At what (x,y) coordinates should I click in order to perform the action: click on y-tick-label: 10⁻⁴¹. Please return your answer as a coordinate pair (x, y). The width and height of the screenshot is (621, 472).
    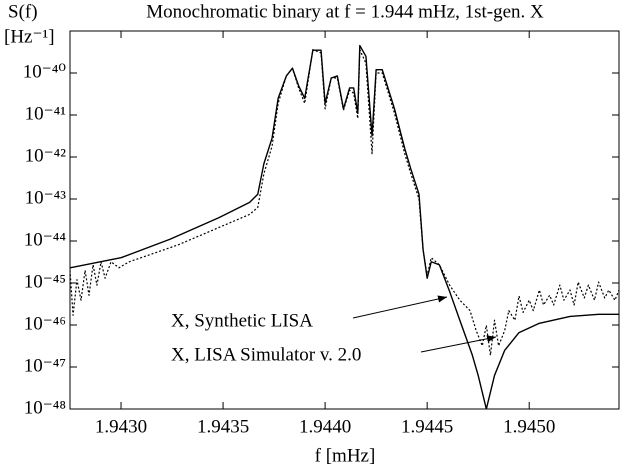
    Looking at the image, I should click on (46, 113).